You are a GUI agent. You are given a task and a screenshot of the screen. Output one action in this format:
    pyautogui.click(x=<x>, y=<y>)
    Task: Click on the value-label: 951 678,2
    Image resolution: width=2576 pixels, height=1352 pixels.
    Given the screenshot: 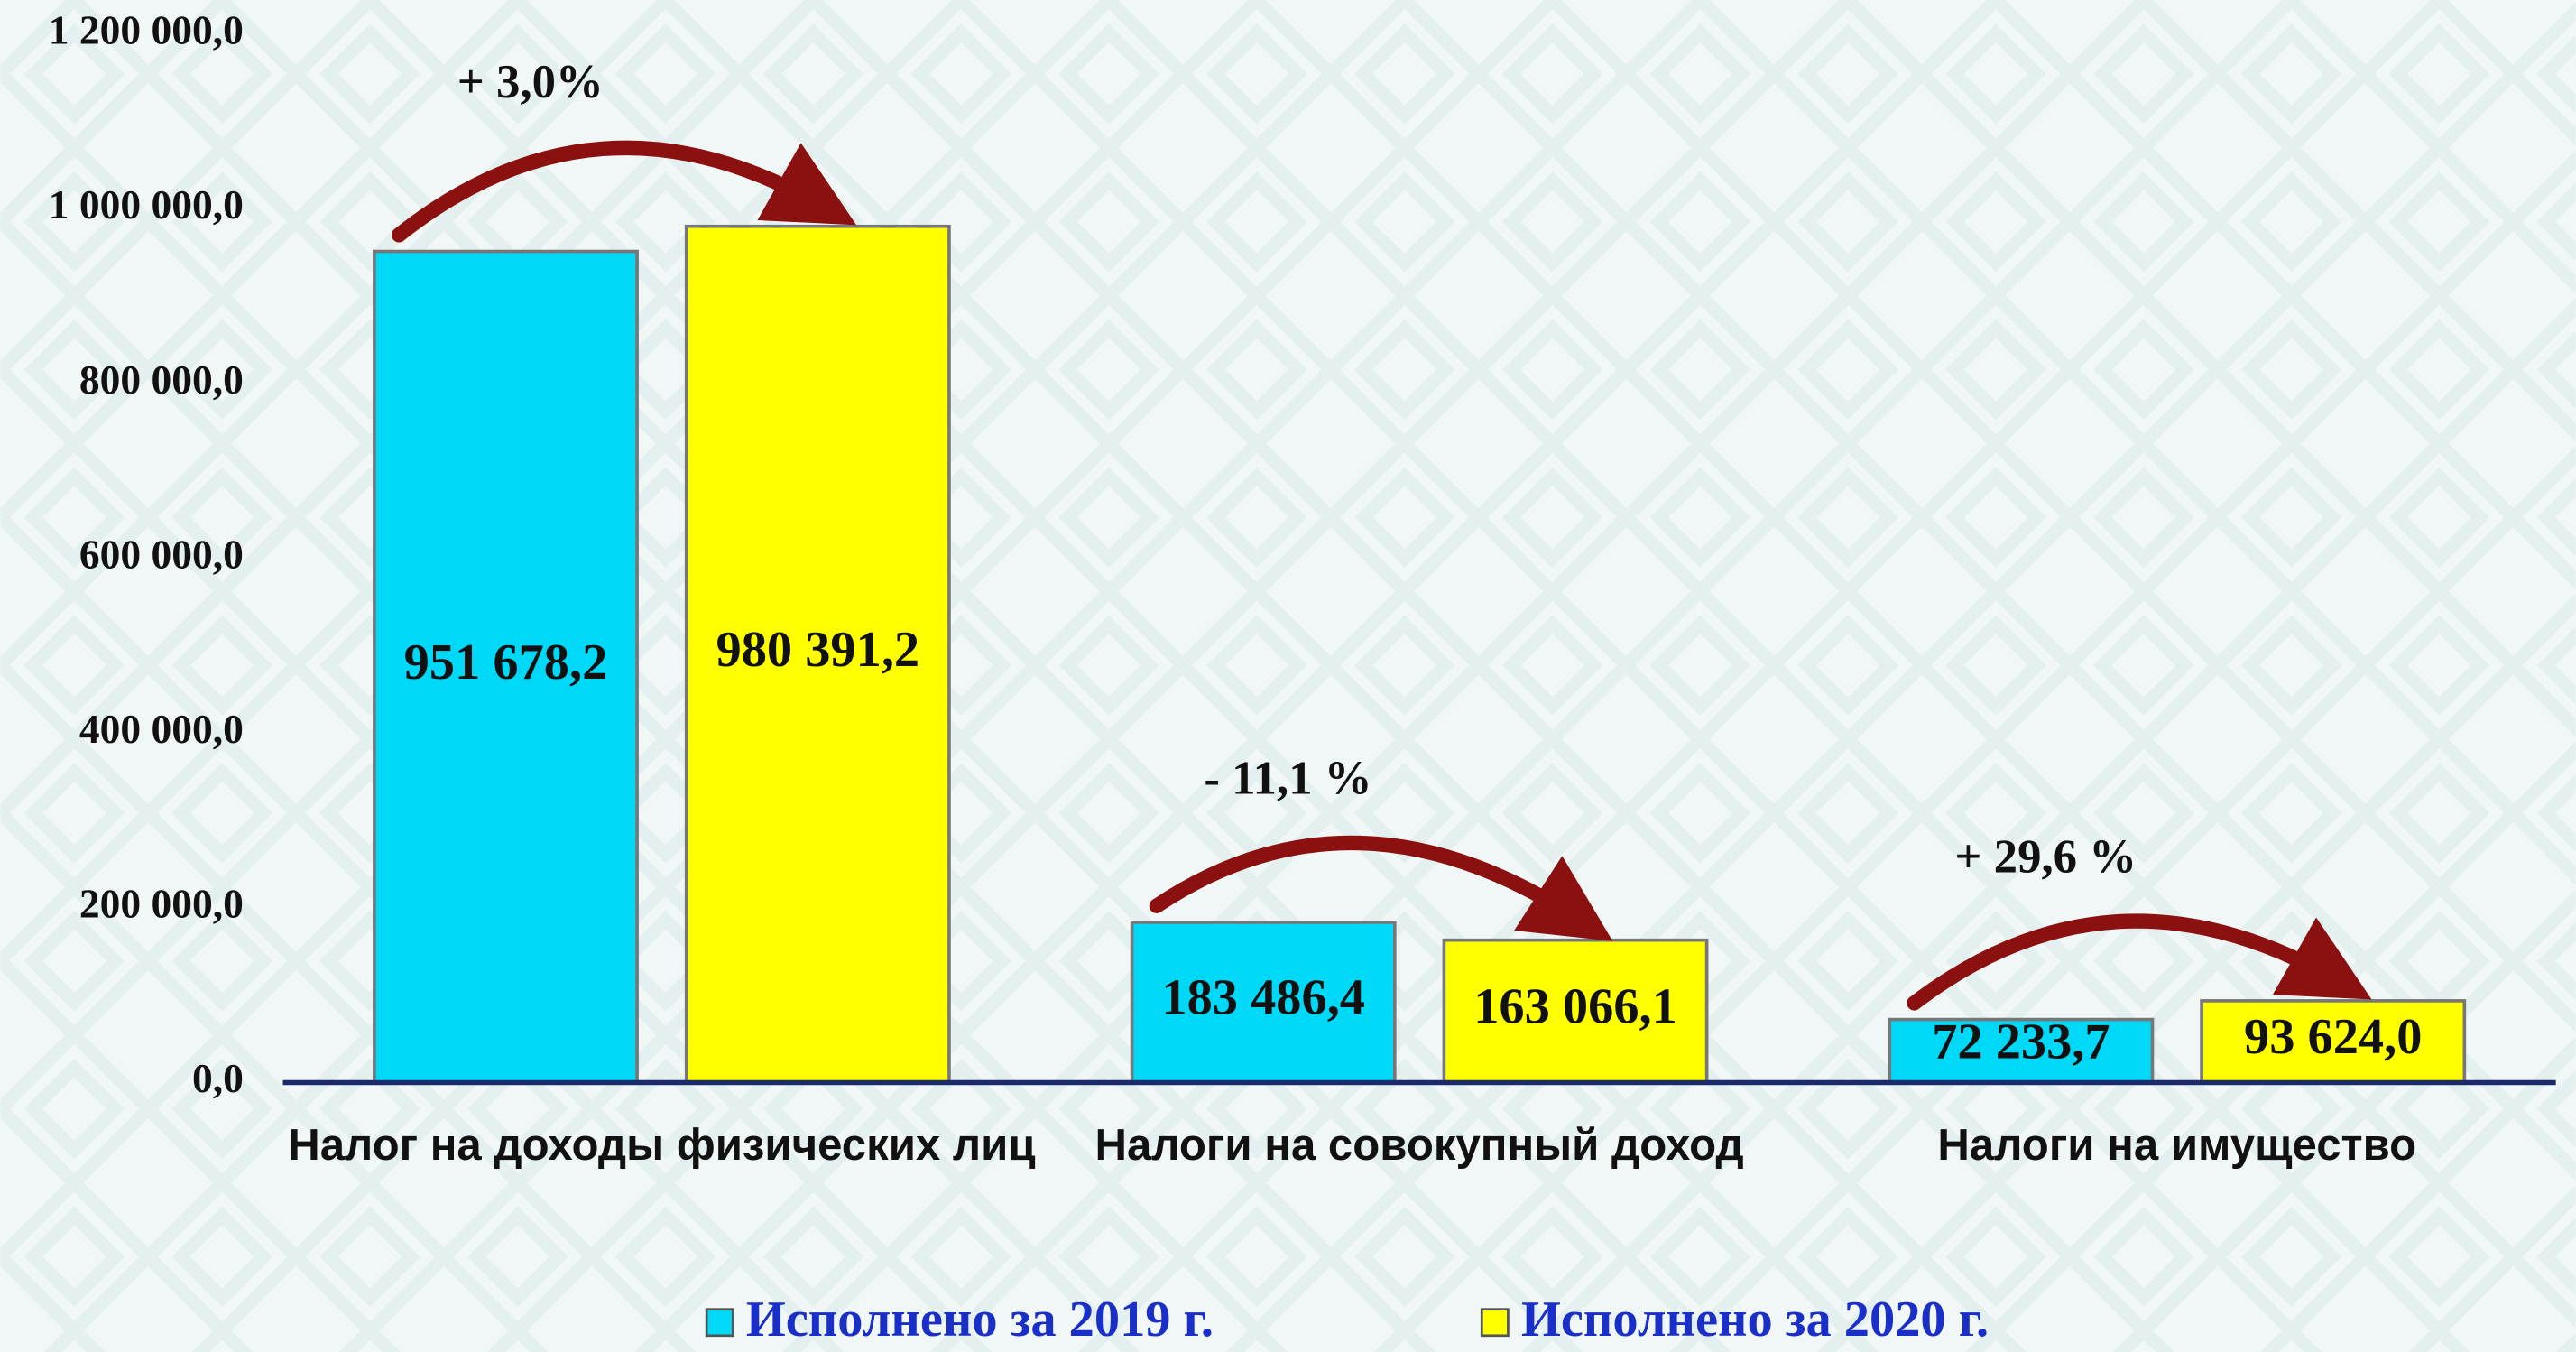 What is the action you would take?
    pyautogui.click(x=506, y=662)
    